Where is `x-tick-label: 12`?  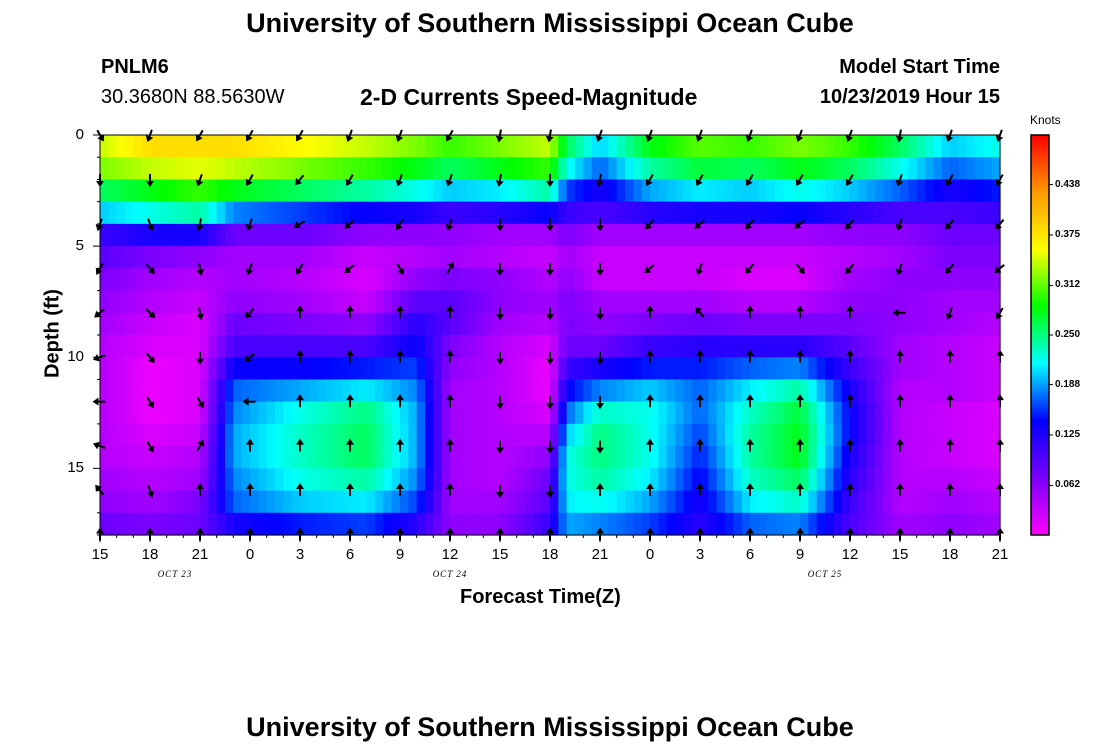
x-tick-label: 12 is located at coordinates (850, 554).